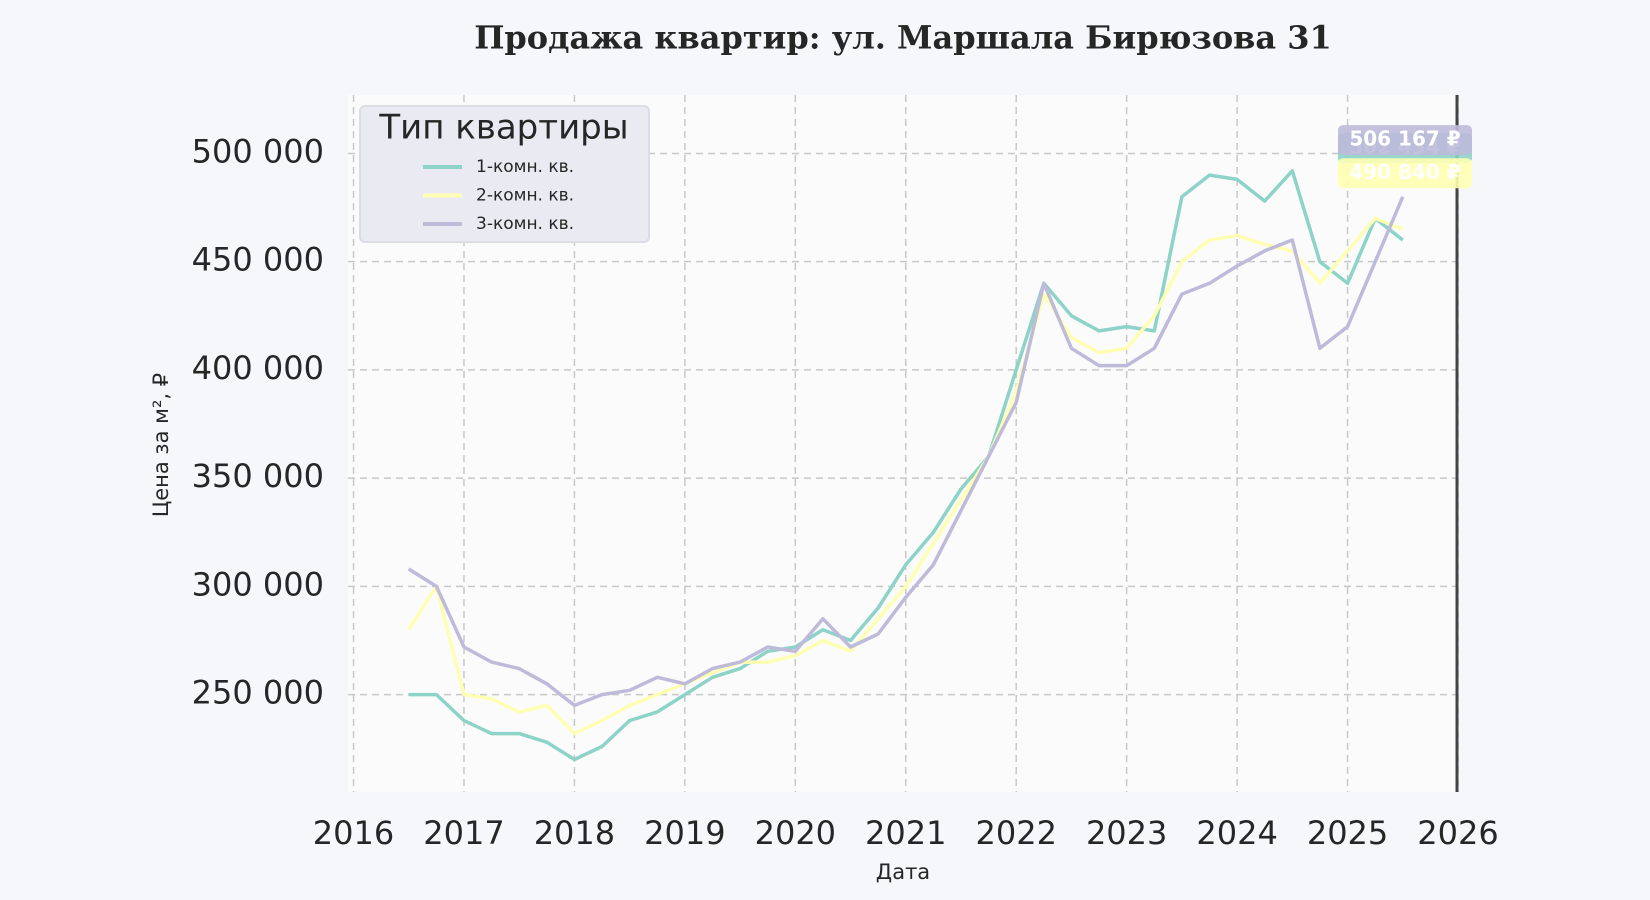 The height and width of the screenshot is (900, 1650). What do you see at coordinates (258, 693) in the screenshot?
I see `y-tick-label: 250 000` at bounding box center [258, 693].